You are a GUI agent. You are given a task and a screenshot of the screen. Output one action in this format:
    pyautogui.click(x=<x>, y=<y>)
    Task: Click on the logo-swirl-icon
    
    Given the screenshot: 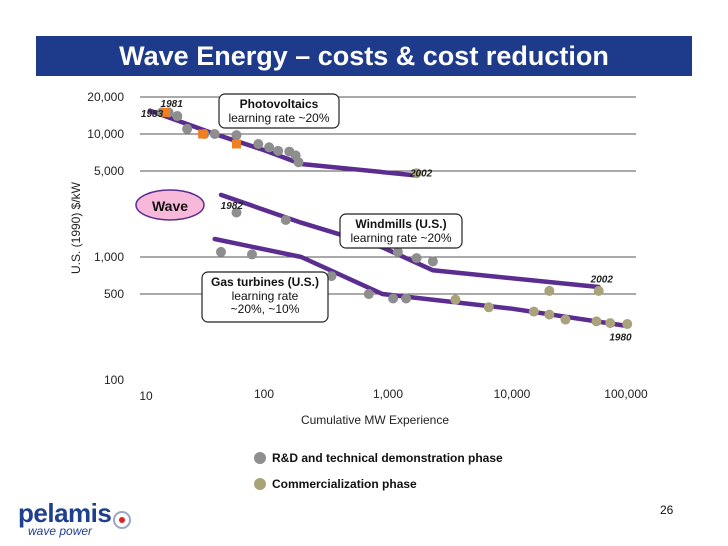 What is the action you would take?
    pyautogui.click(x=122, y=520)
    